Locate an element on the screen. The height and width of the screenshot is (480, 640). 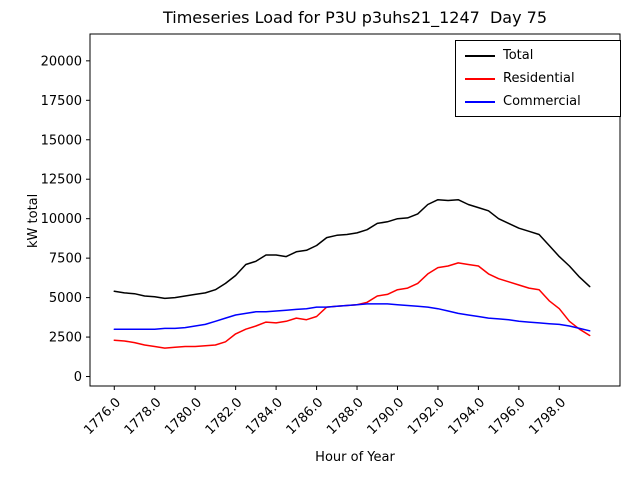
legend-entry-total: Total is located at coordinates (538, 55).